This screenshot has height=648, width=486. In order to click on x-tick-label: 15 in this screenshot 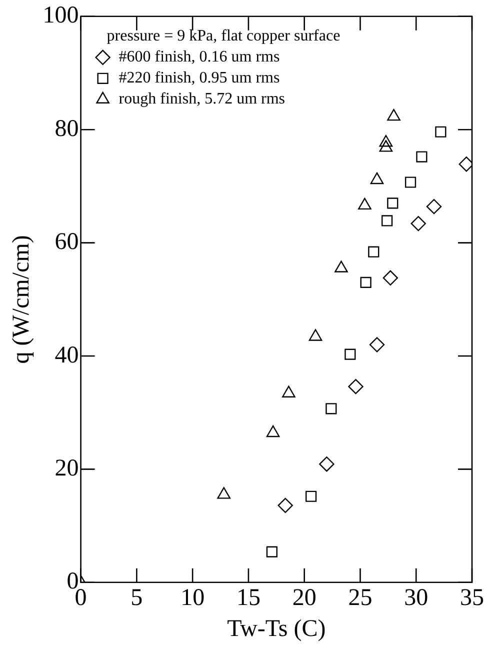, I will do `click(248, 598)`.